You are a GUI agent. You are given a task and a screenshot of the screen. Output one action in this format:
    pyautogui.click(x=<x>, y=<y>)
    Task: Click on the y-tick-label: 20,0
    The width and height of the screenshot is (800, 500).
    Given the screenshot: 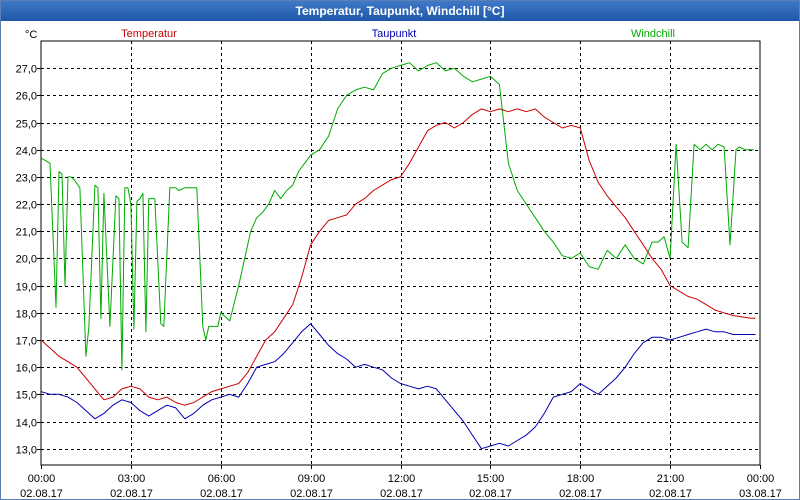 What is the action you would take?
    pyautogui.click(x=26, y=260)
    